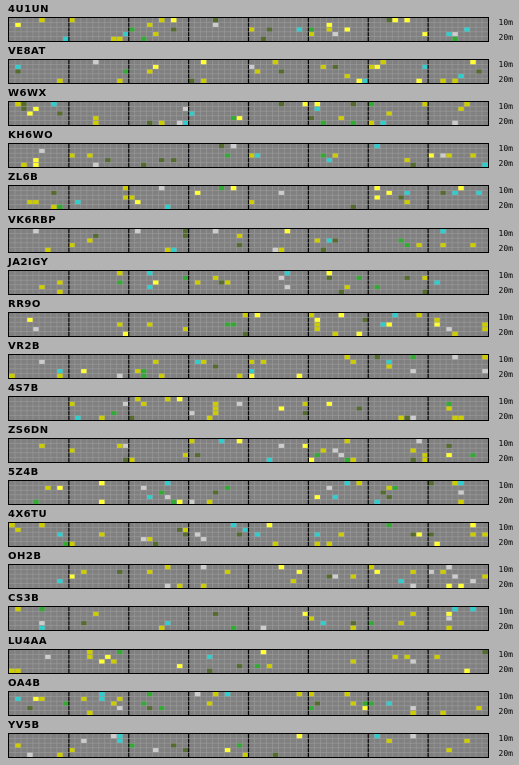  What do you see at coordinates (24, 599) in the screenshot?
I see `beacon-callsign: CS3B` at bounding box center [24, 599].